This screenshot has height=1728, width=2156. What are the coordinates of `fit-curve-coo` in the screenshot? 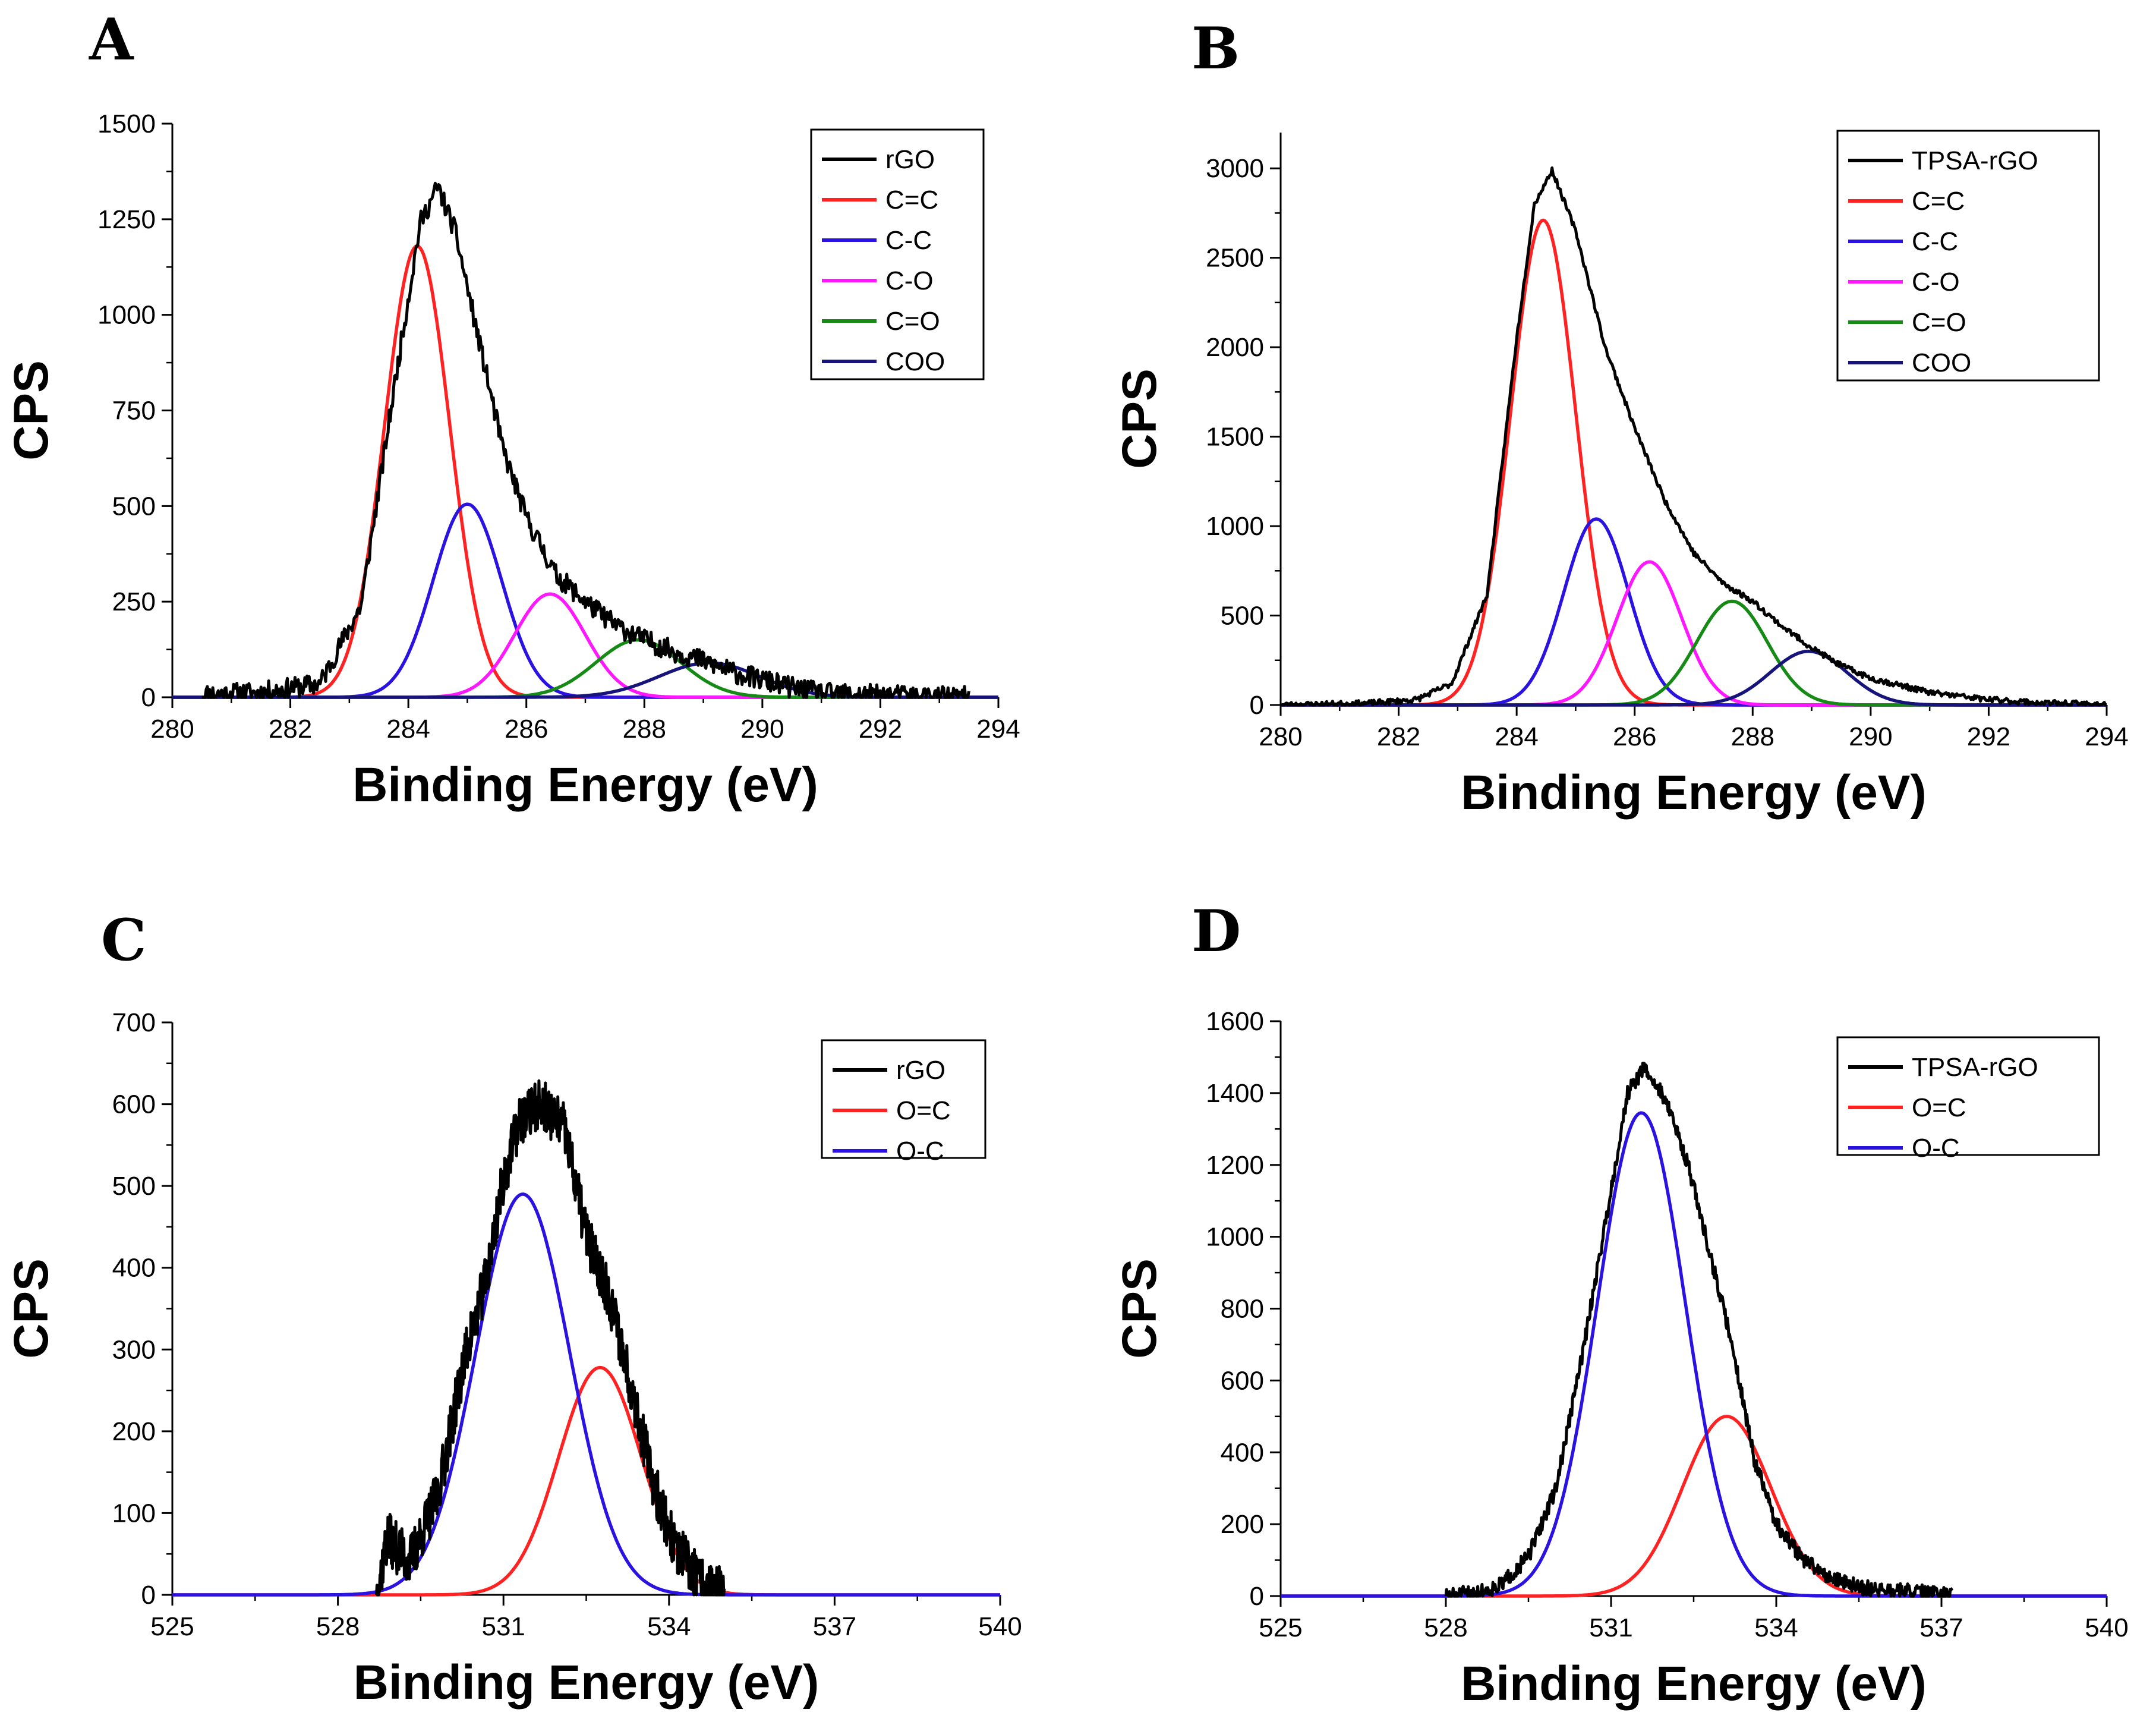 It's located at (1694, 678).